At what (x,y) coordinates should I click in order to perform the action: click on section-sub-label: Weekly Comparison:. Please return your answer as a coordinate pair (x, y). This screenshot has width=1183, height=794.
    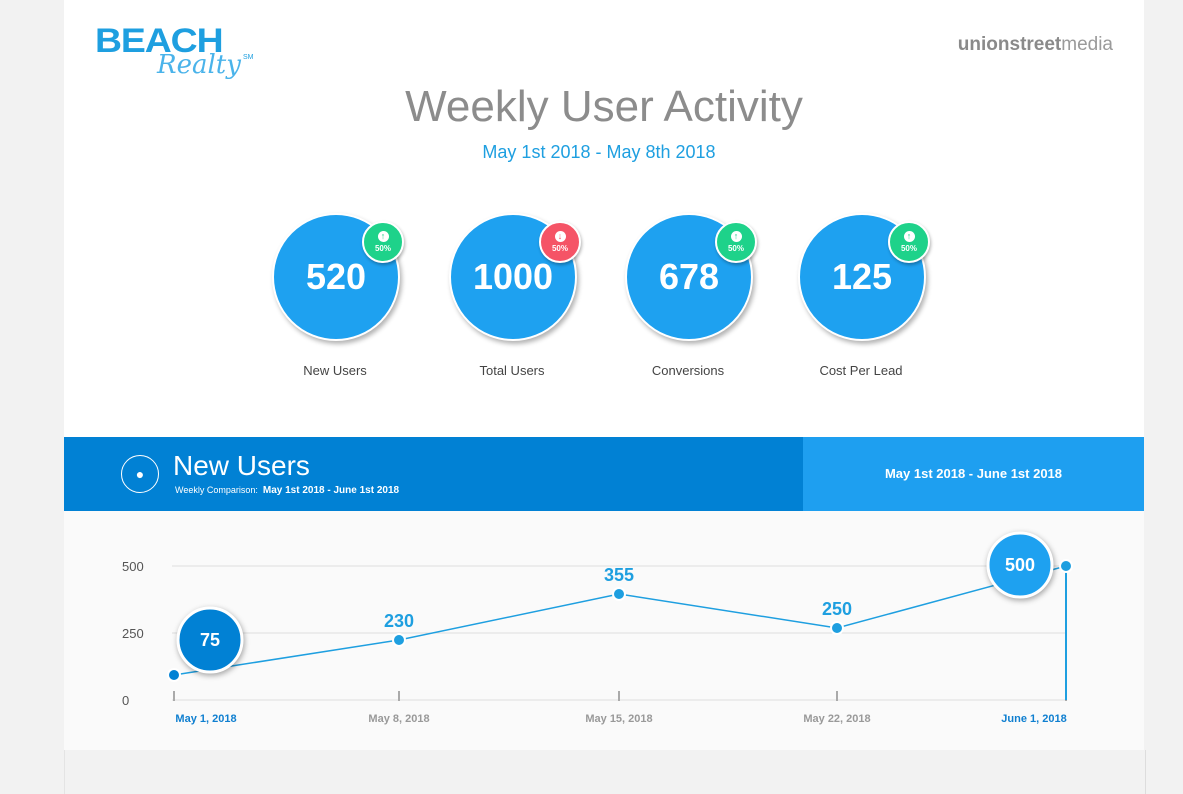
    Looking at the image, I should click on (216, 490).